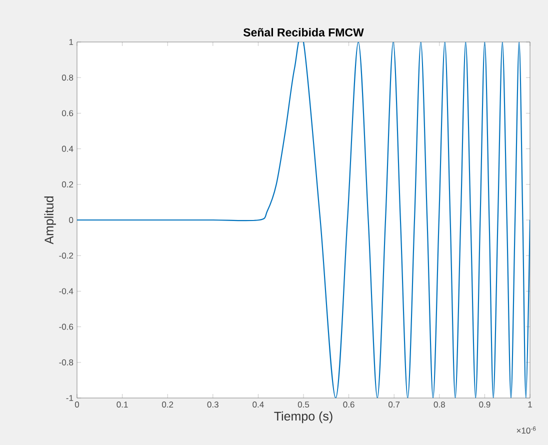  Describe the element at coordinates (439, 405) in the screenshot. I see `x-tick-label: 0.8` at that location.